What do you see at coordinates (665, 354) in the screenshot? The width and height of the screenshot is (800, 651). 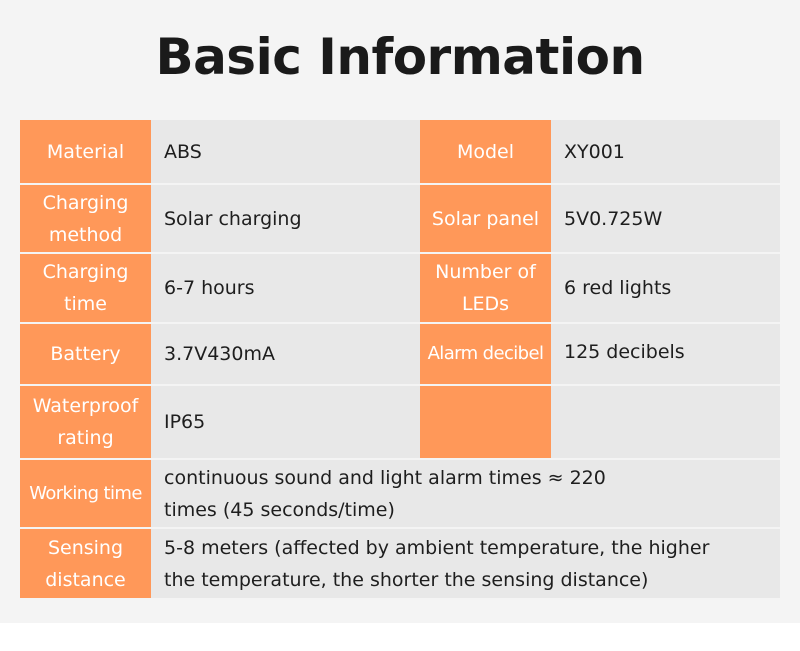 I see `value-alarm-decibel: 125 decibels` at bounding box center [665, 354].